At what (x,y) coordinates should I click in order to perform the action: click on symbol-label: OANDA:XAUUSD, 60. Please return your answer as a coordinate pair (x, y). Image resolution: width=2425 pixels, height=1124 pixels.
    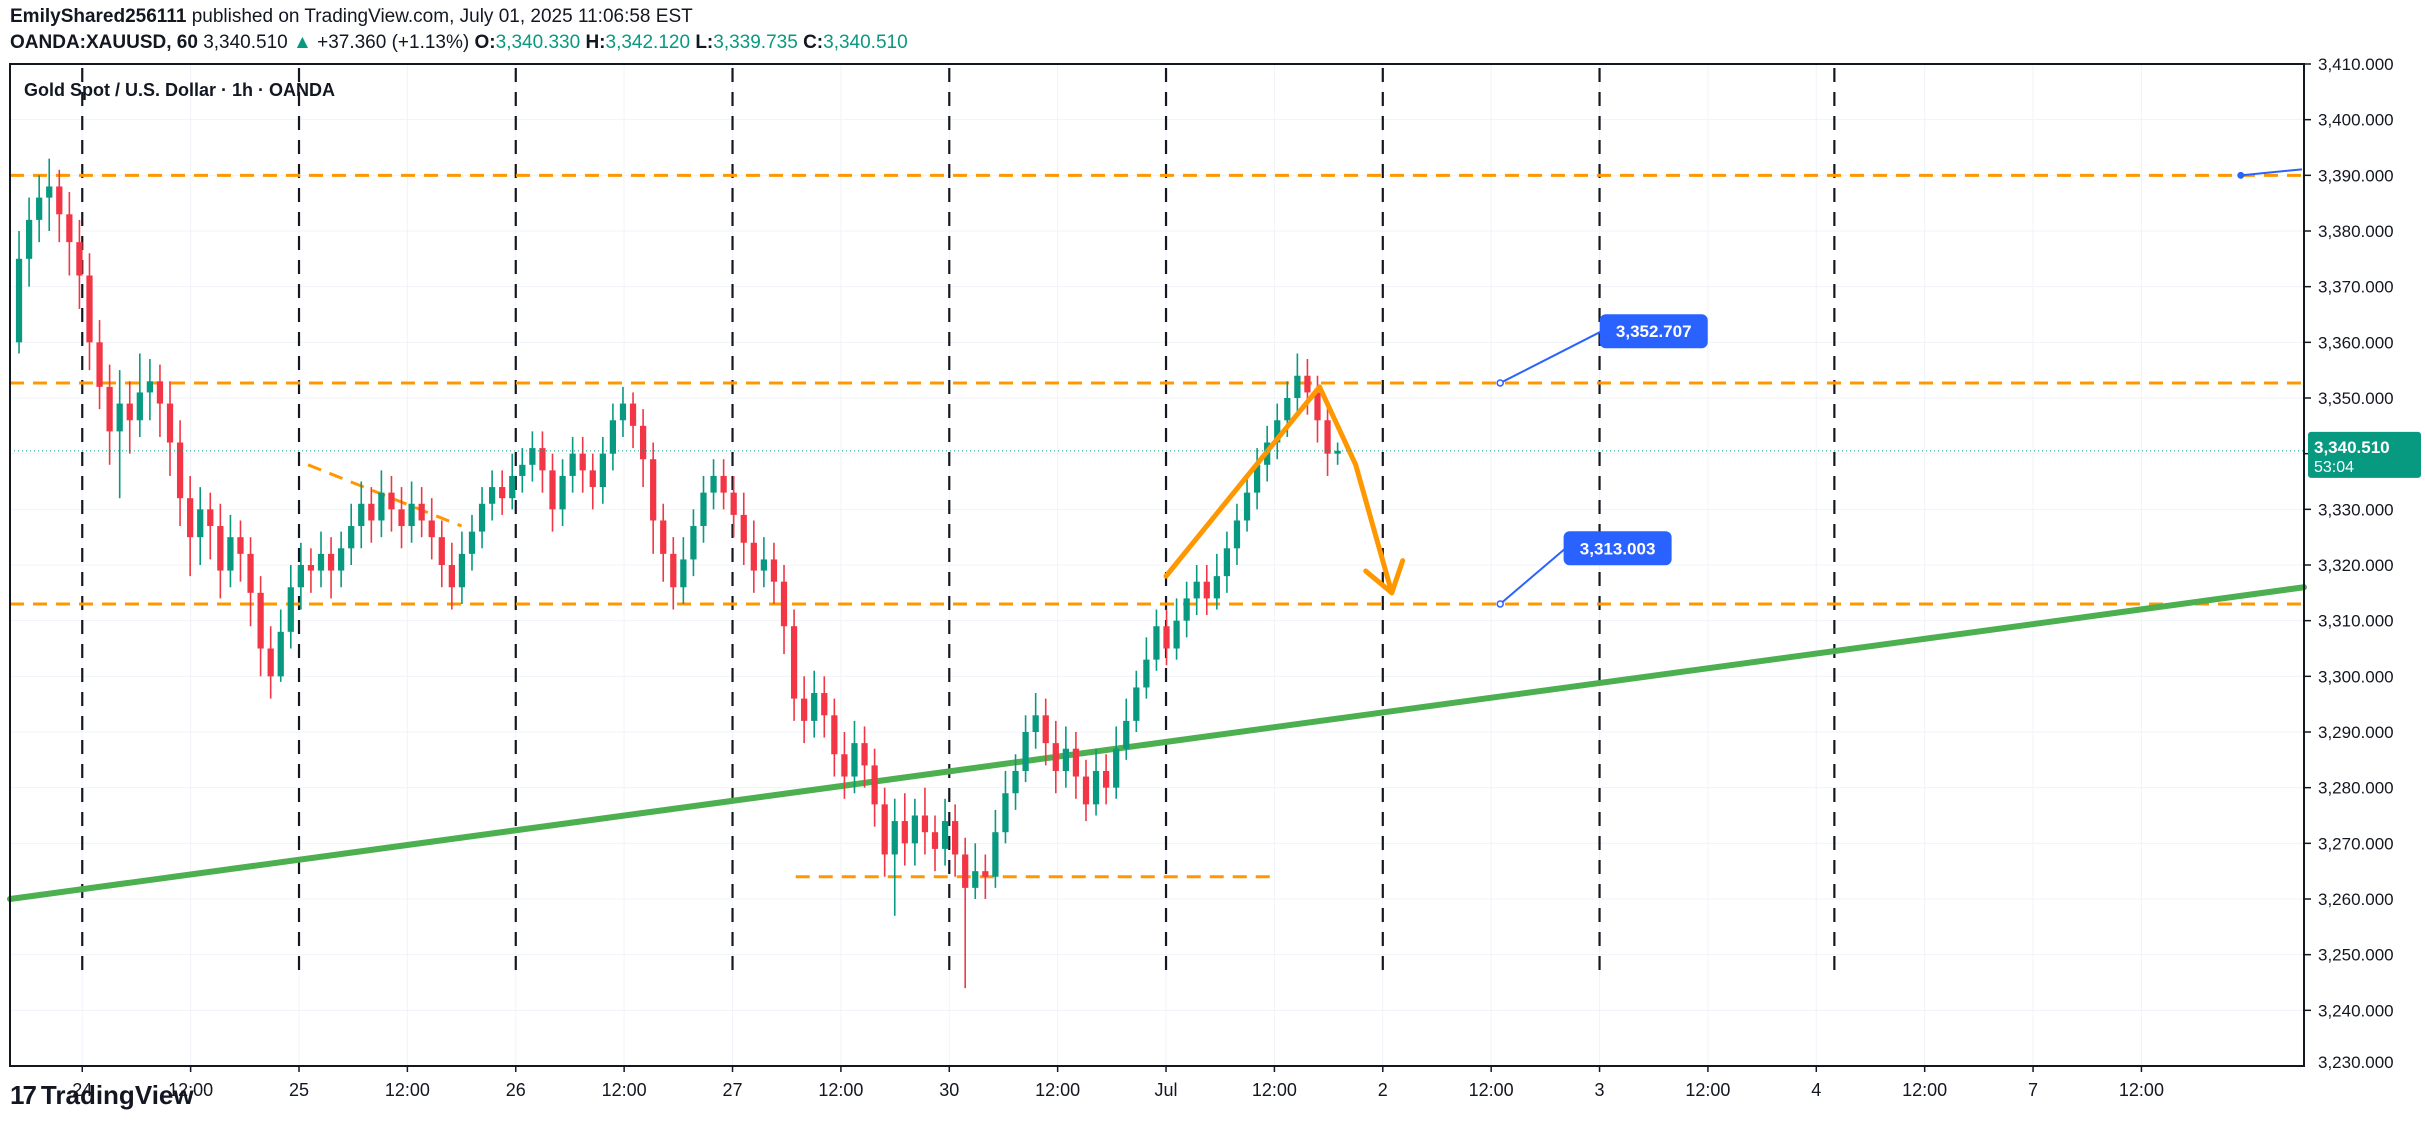
    Looking at the image, I should click on (104, 42).